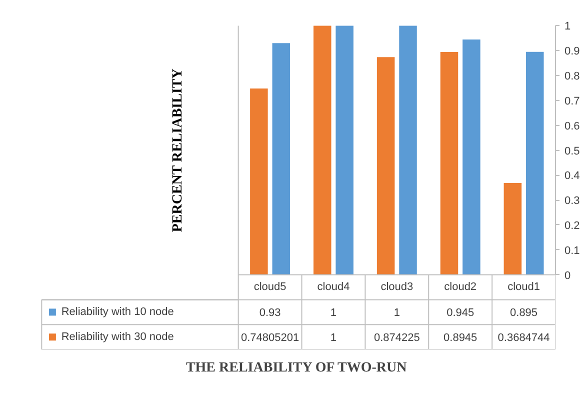  What do you see at coordinates (296, 368) in the screenshot?
I see `x-axis-title: THE RELIABILITY OF TWO-RUN` at bounding box center [296, 368].